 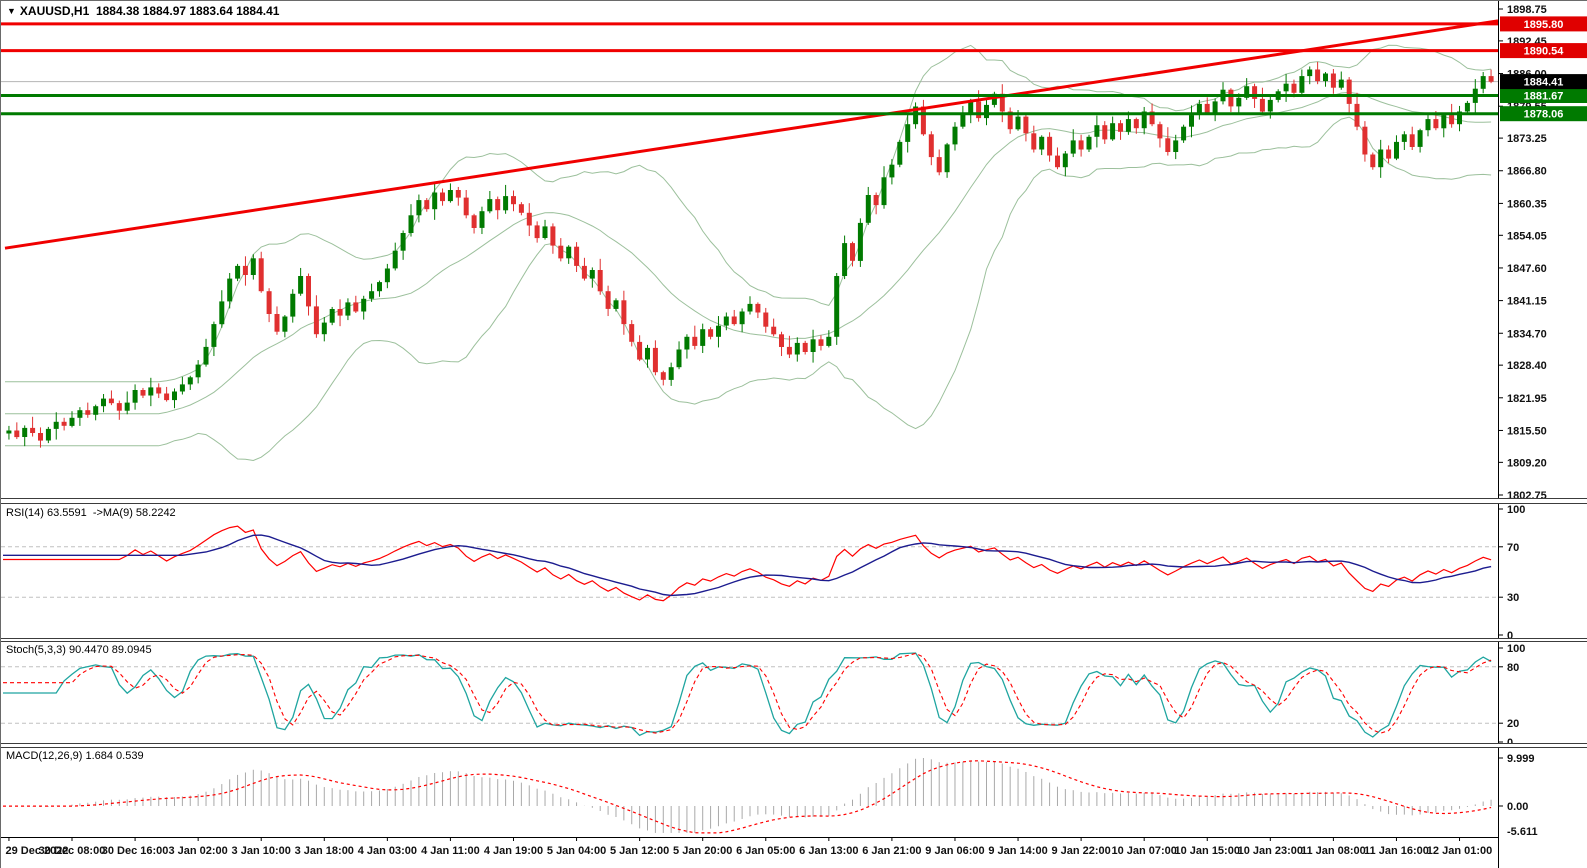 I want to click on time-tick-label: 30 Dec 16:00, so click(x=135, y=851).